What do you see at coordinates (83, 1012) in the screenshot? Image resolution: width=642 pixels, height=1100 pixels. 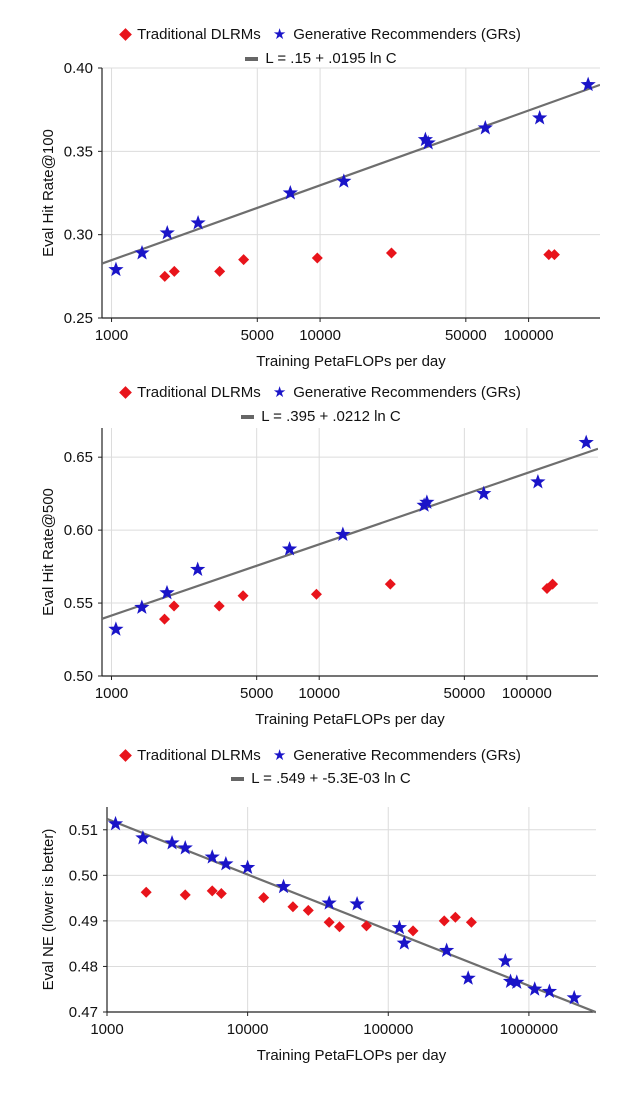 I see `y-tick-label: 0.47` at bounding box center [83, 1012].